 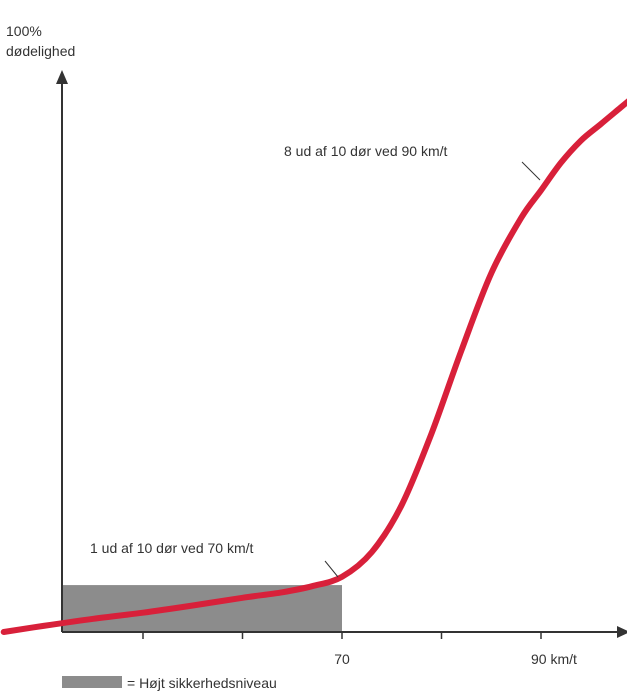 I want to click on x-axis-ticks: 70 90 km/t, so click(x=359, y=649).